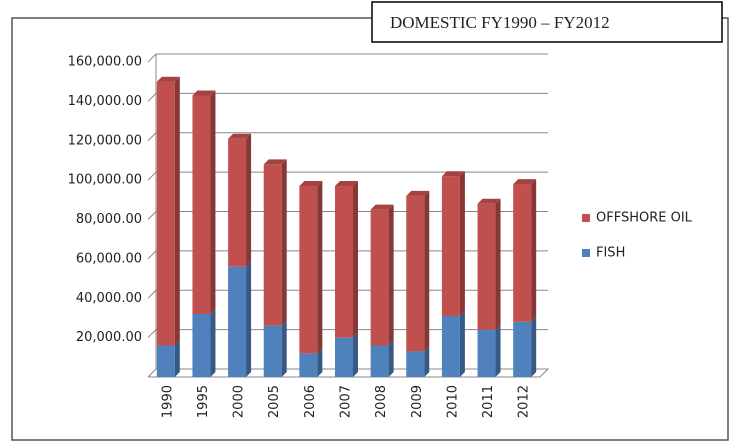 This screenshot has width=735, height=442. I want to click on x-tick-label: 2012, so click(524, 401).